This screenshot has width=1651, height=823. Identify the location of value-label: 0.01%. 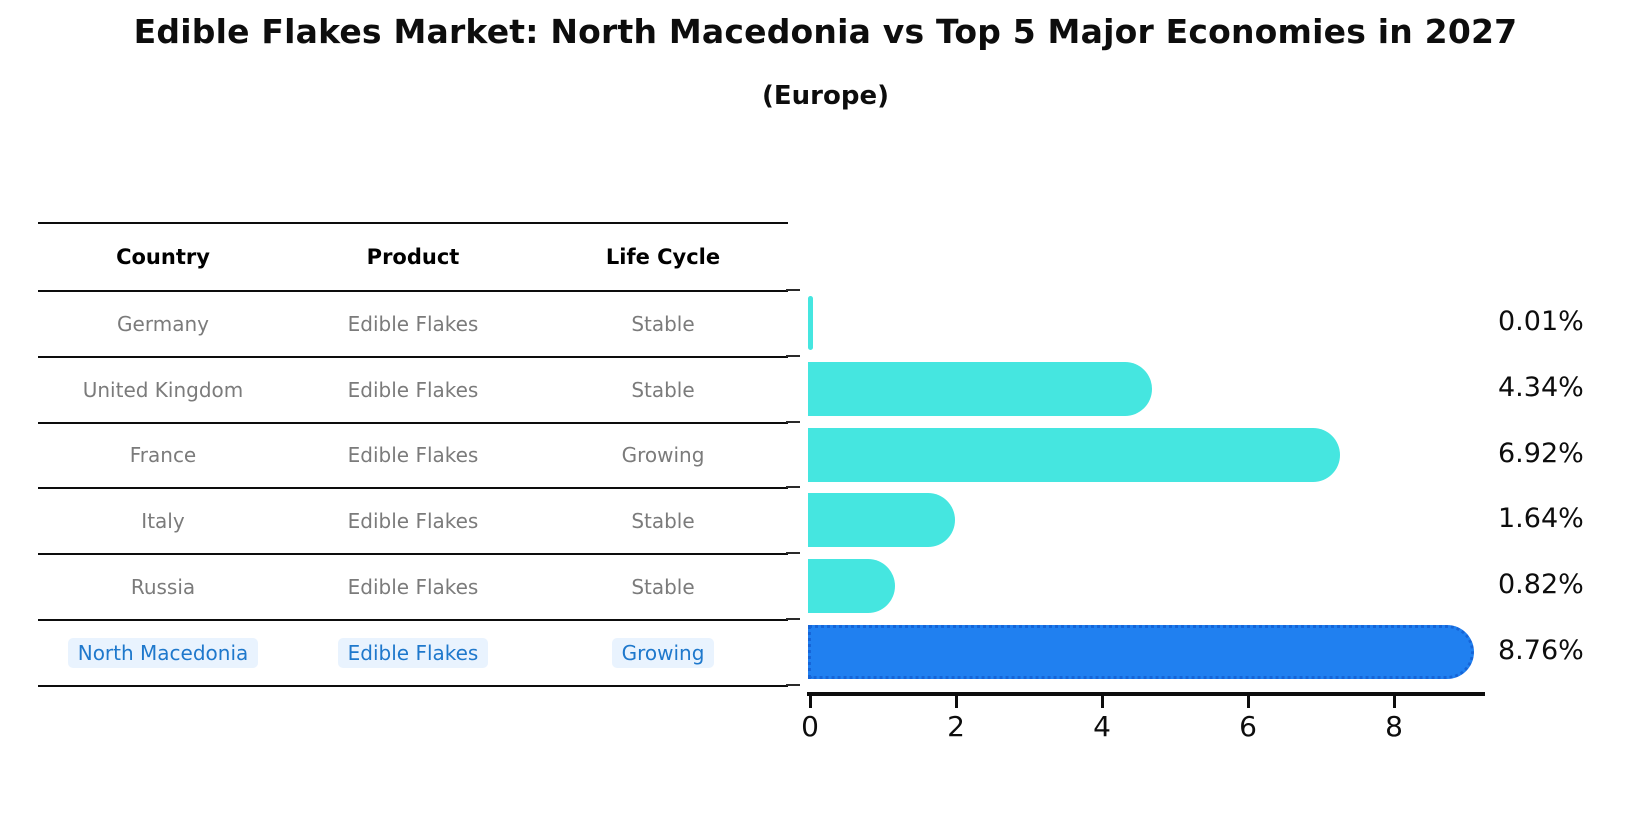
(1541, 321).